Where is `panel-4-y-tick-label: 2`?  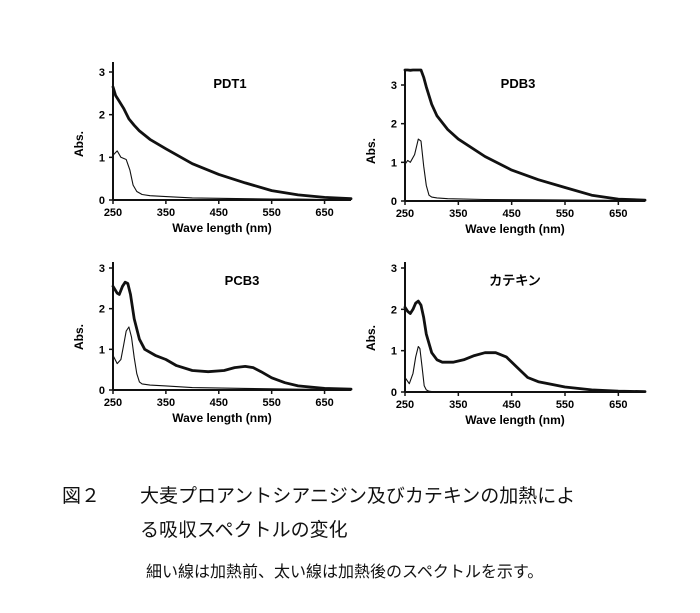
panel-4-y-tick-label: 2 is located at coordinates (394, 310).